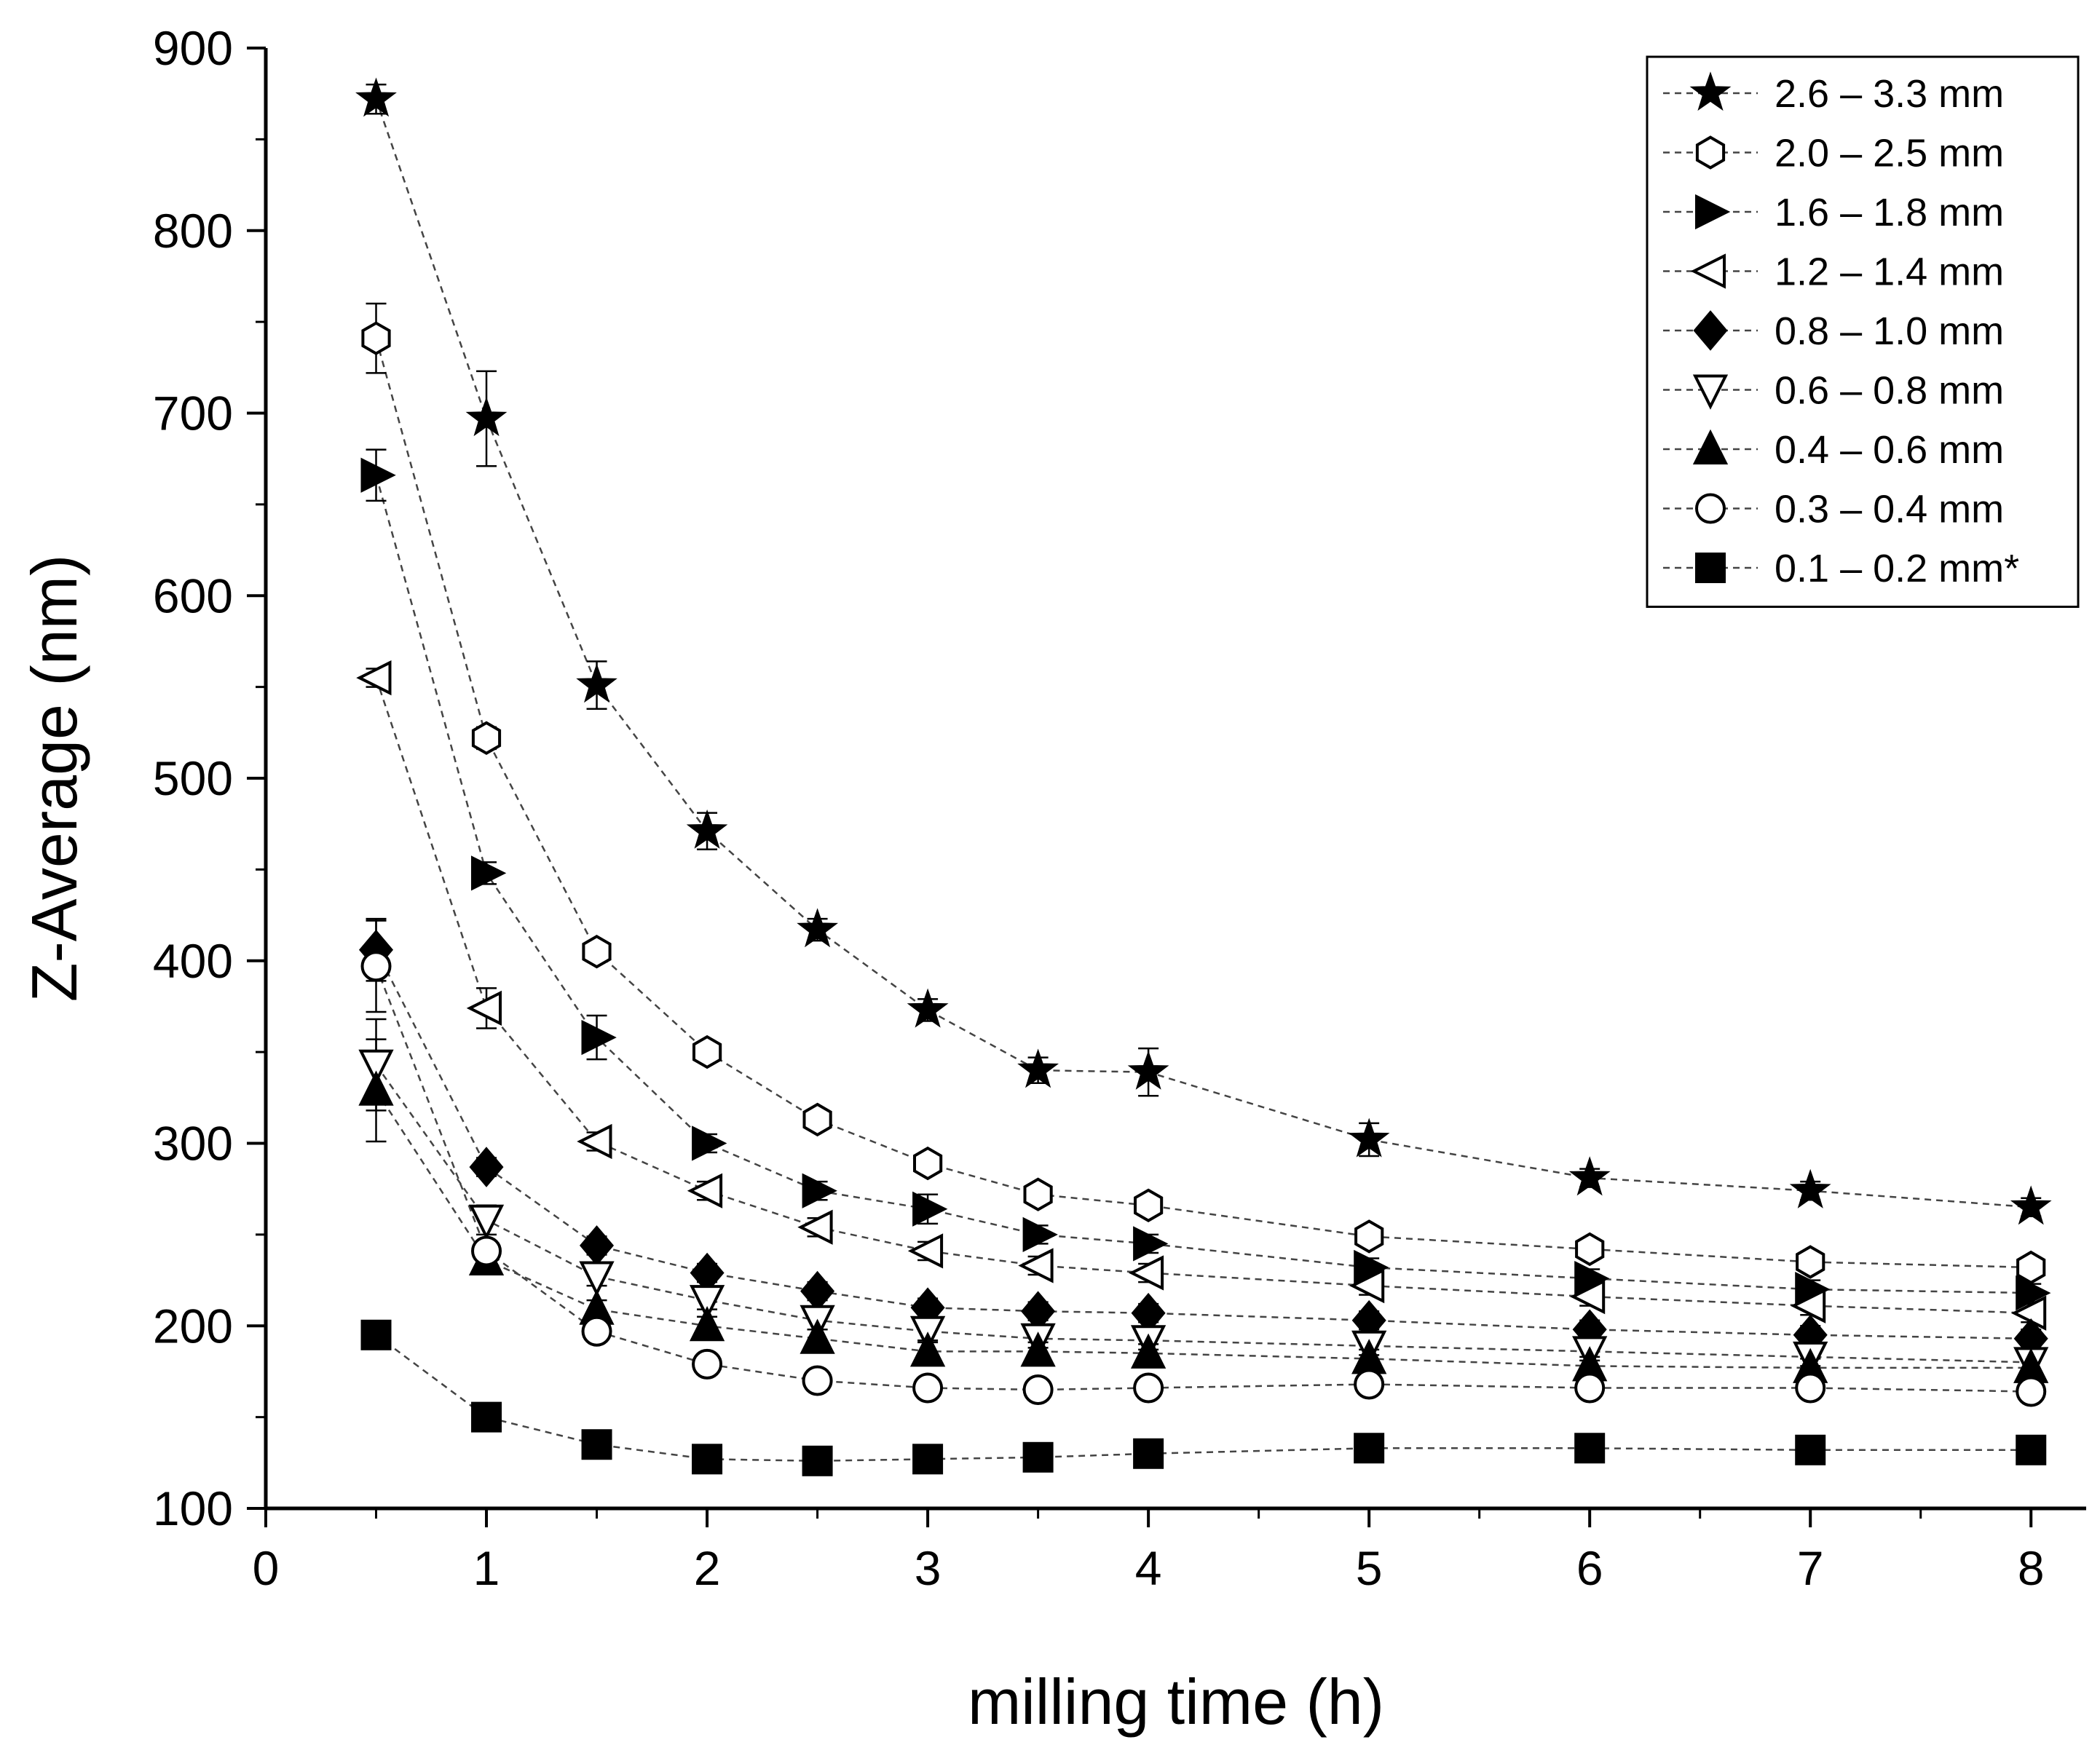 The height and width of the screenshot is (1753, 2100). I want to click on y-tick-label: 900, so click(193, 48).